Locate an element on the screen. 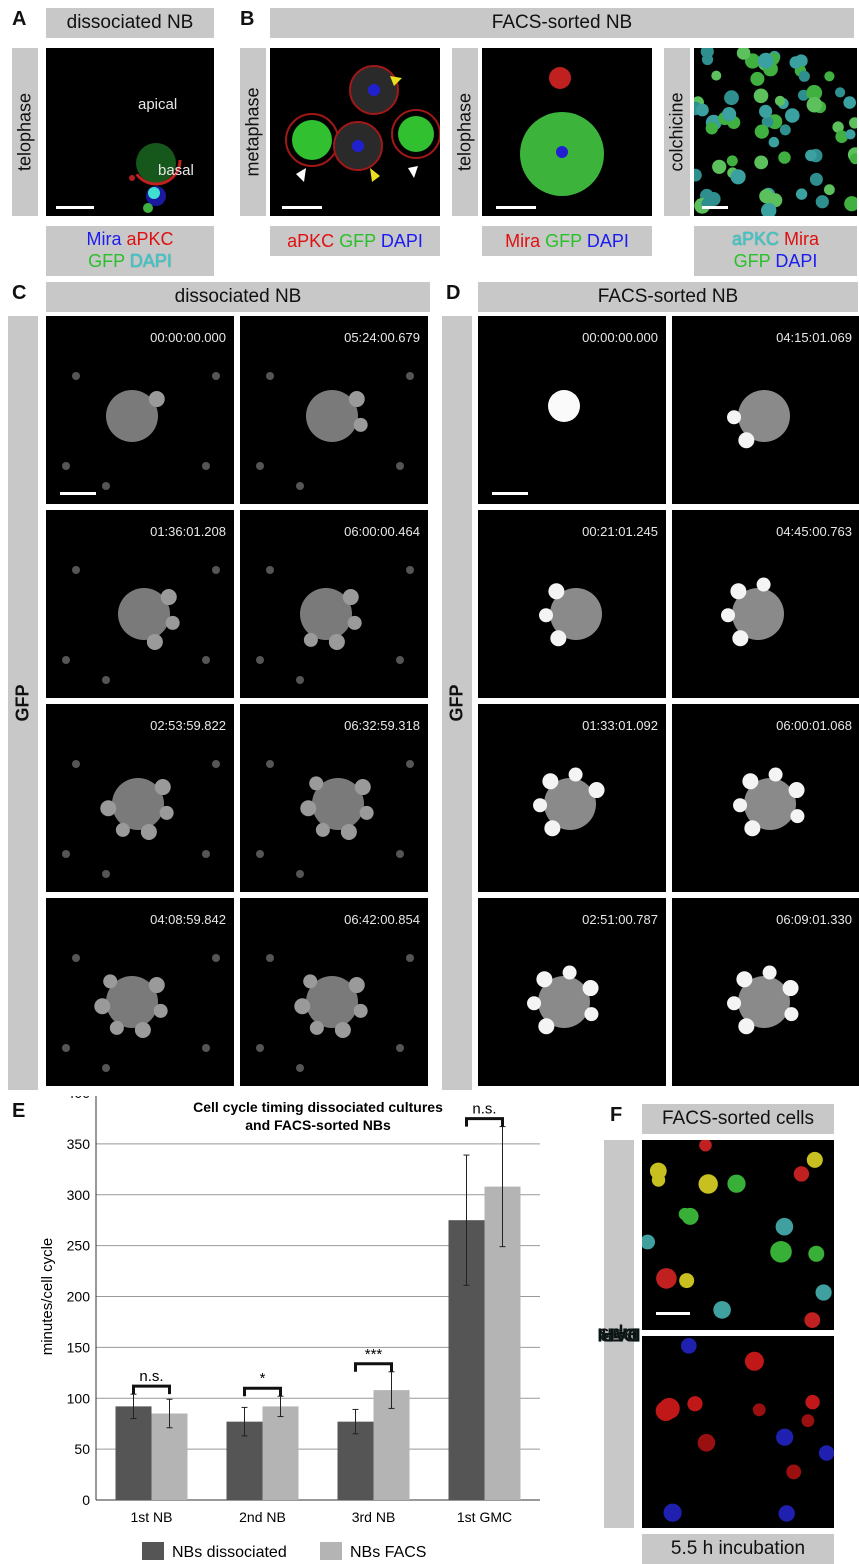 The width and height of the screenshot is (859, 1564). panel-letter-f: F is located at coordinates (616, 1115).